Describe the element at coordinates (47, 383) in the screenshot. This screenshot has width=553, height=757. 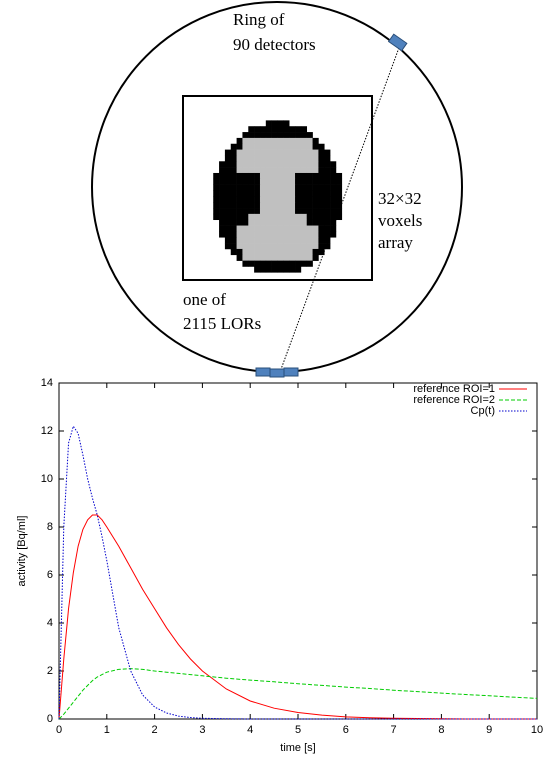
I see `y-tick-label: 14` at that location.